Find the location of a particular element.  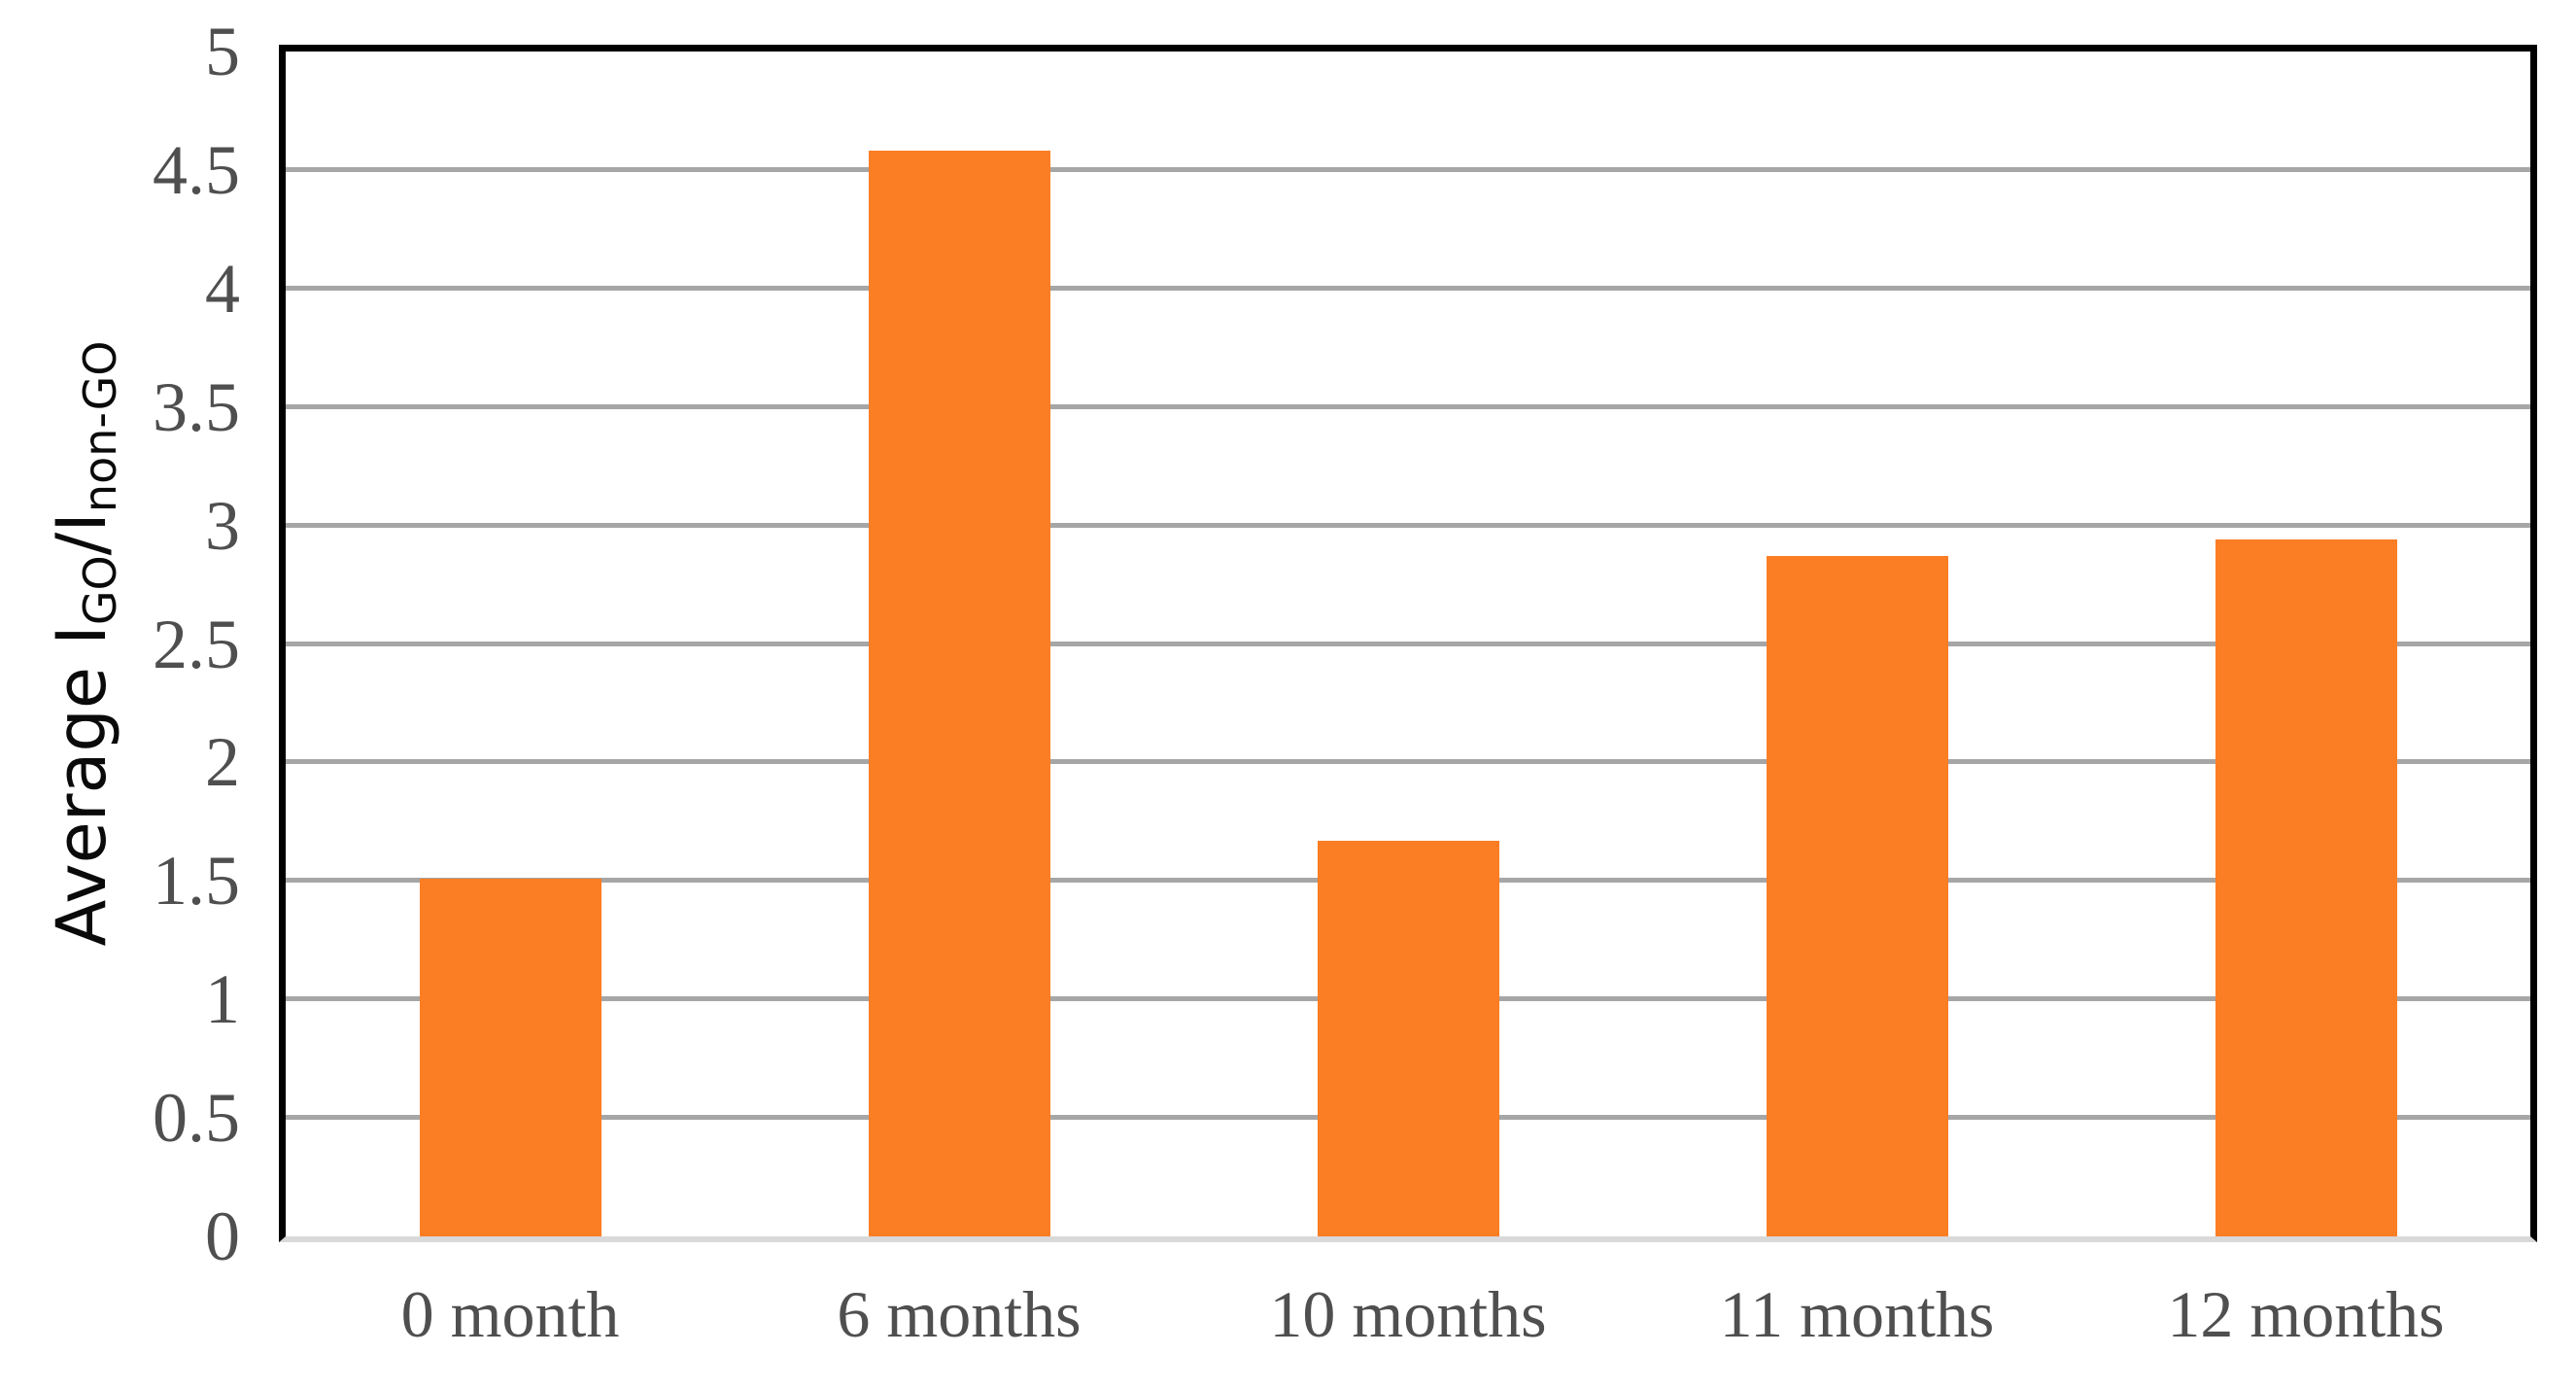

y-tick-0: 0 is located at coordinates (222, 1236).